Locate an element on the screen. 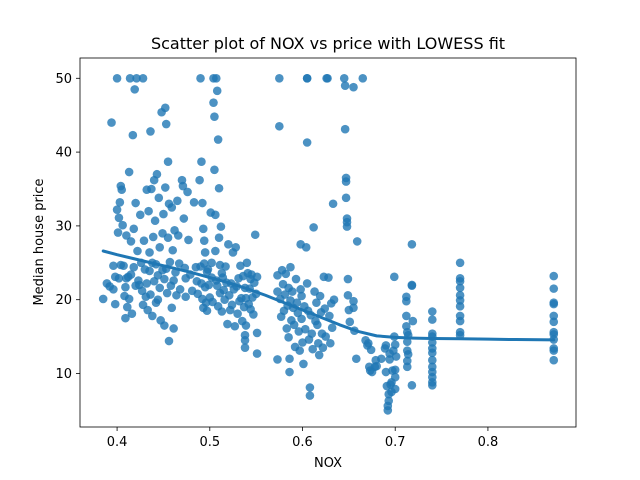  y-tick-label: 20 is located at coordinates (63, 300).